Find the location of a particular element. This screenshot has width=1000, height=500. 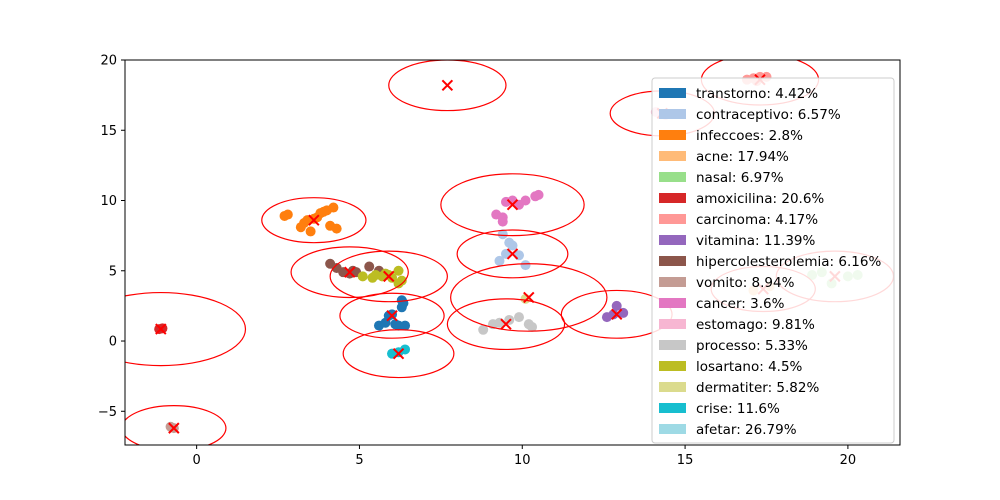

cluster-circle-losartano is located at coordinates (388, 276).